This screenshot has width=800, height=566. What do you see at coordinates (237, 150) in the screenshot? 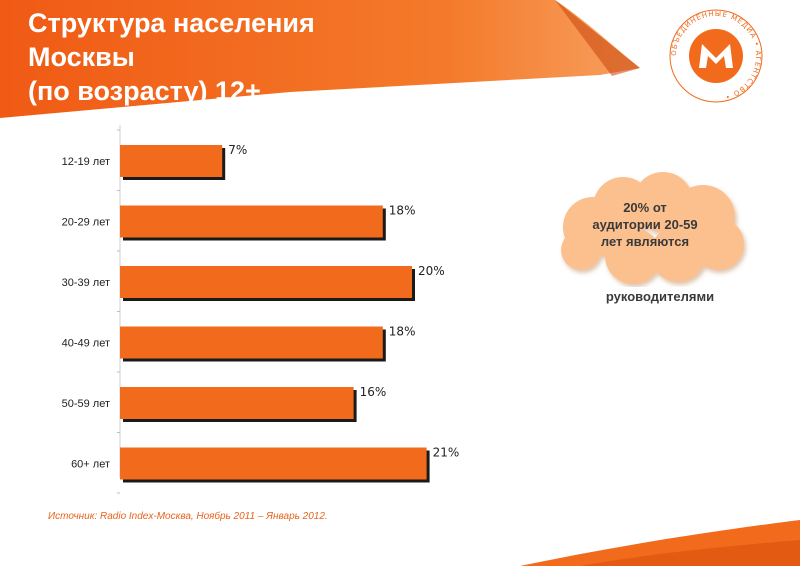
I see `value-label: 7%` at bounding box center [237, 150].